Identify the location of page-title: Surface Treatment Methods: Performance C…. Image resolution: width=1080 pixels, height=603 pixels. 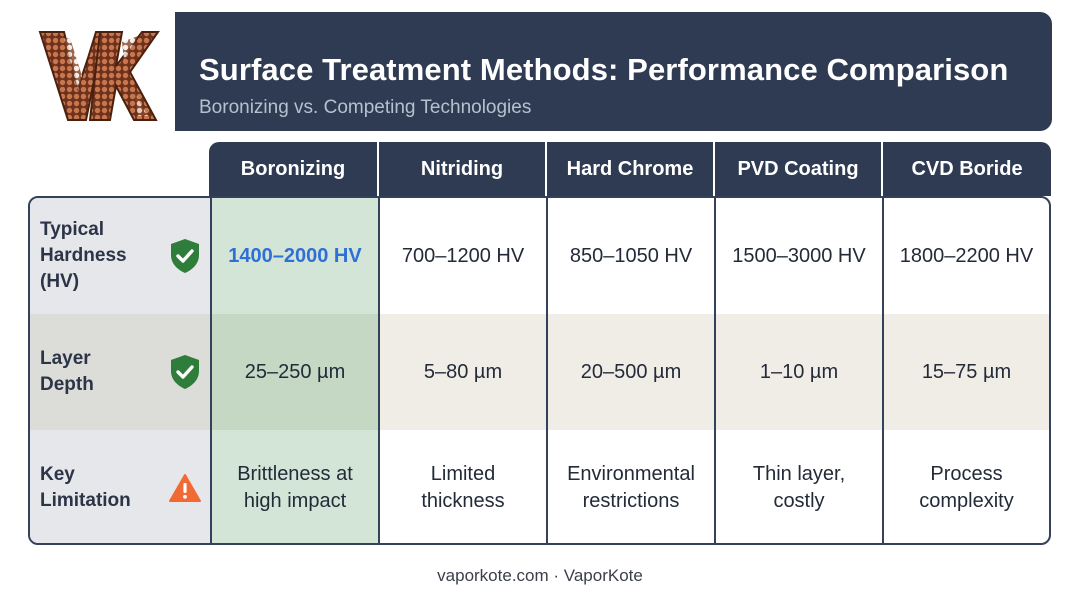
(604, 69).